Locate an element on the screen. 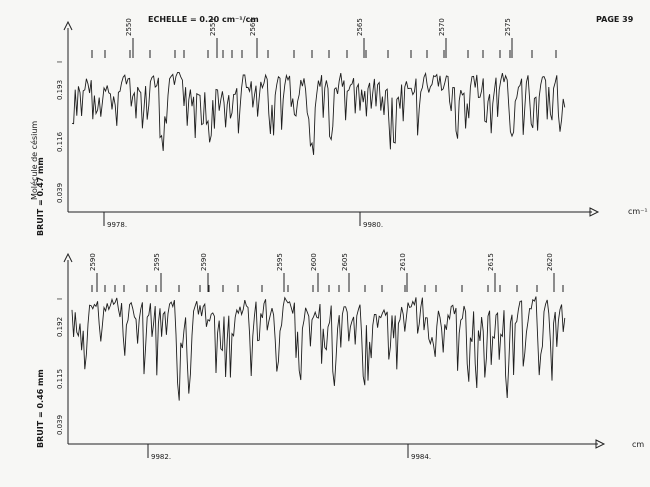 The image size is (650, 487). x-tick-label: 9984. is located at coordinates (421, 457).